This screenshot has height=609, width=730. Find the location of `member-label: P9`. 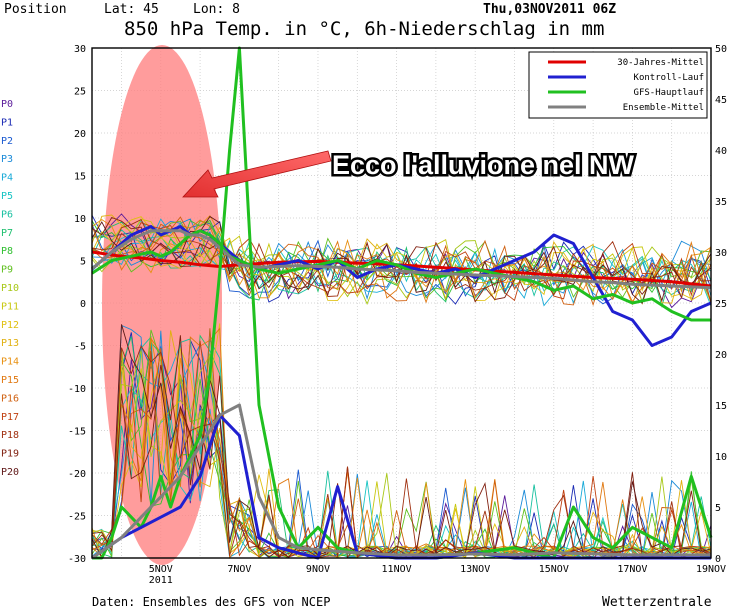

member-label: P9 is located at coordinates (7, 270).